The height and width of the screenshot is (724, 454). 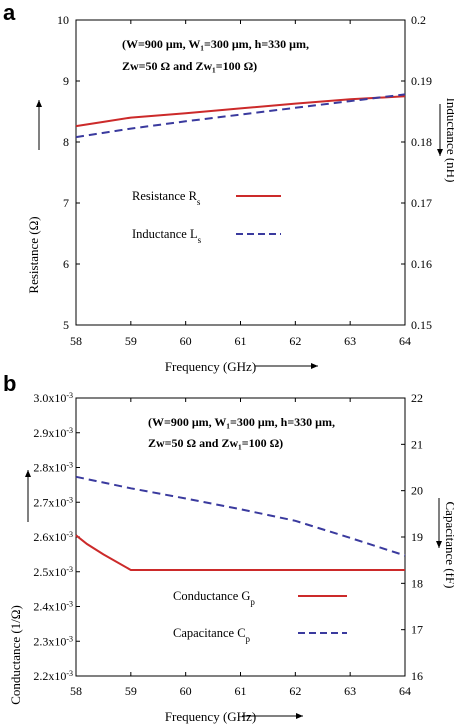 I want to click on y2-tick-label: 0.15, so click(x=421, y=325).